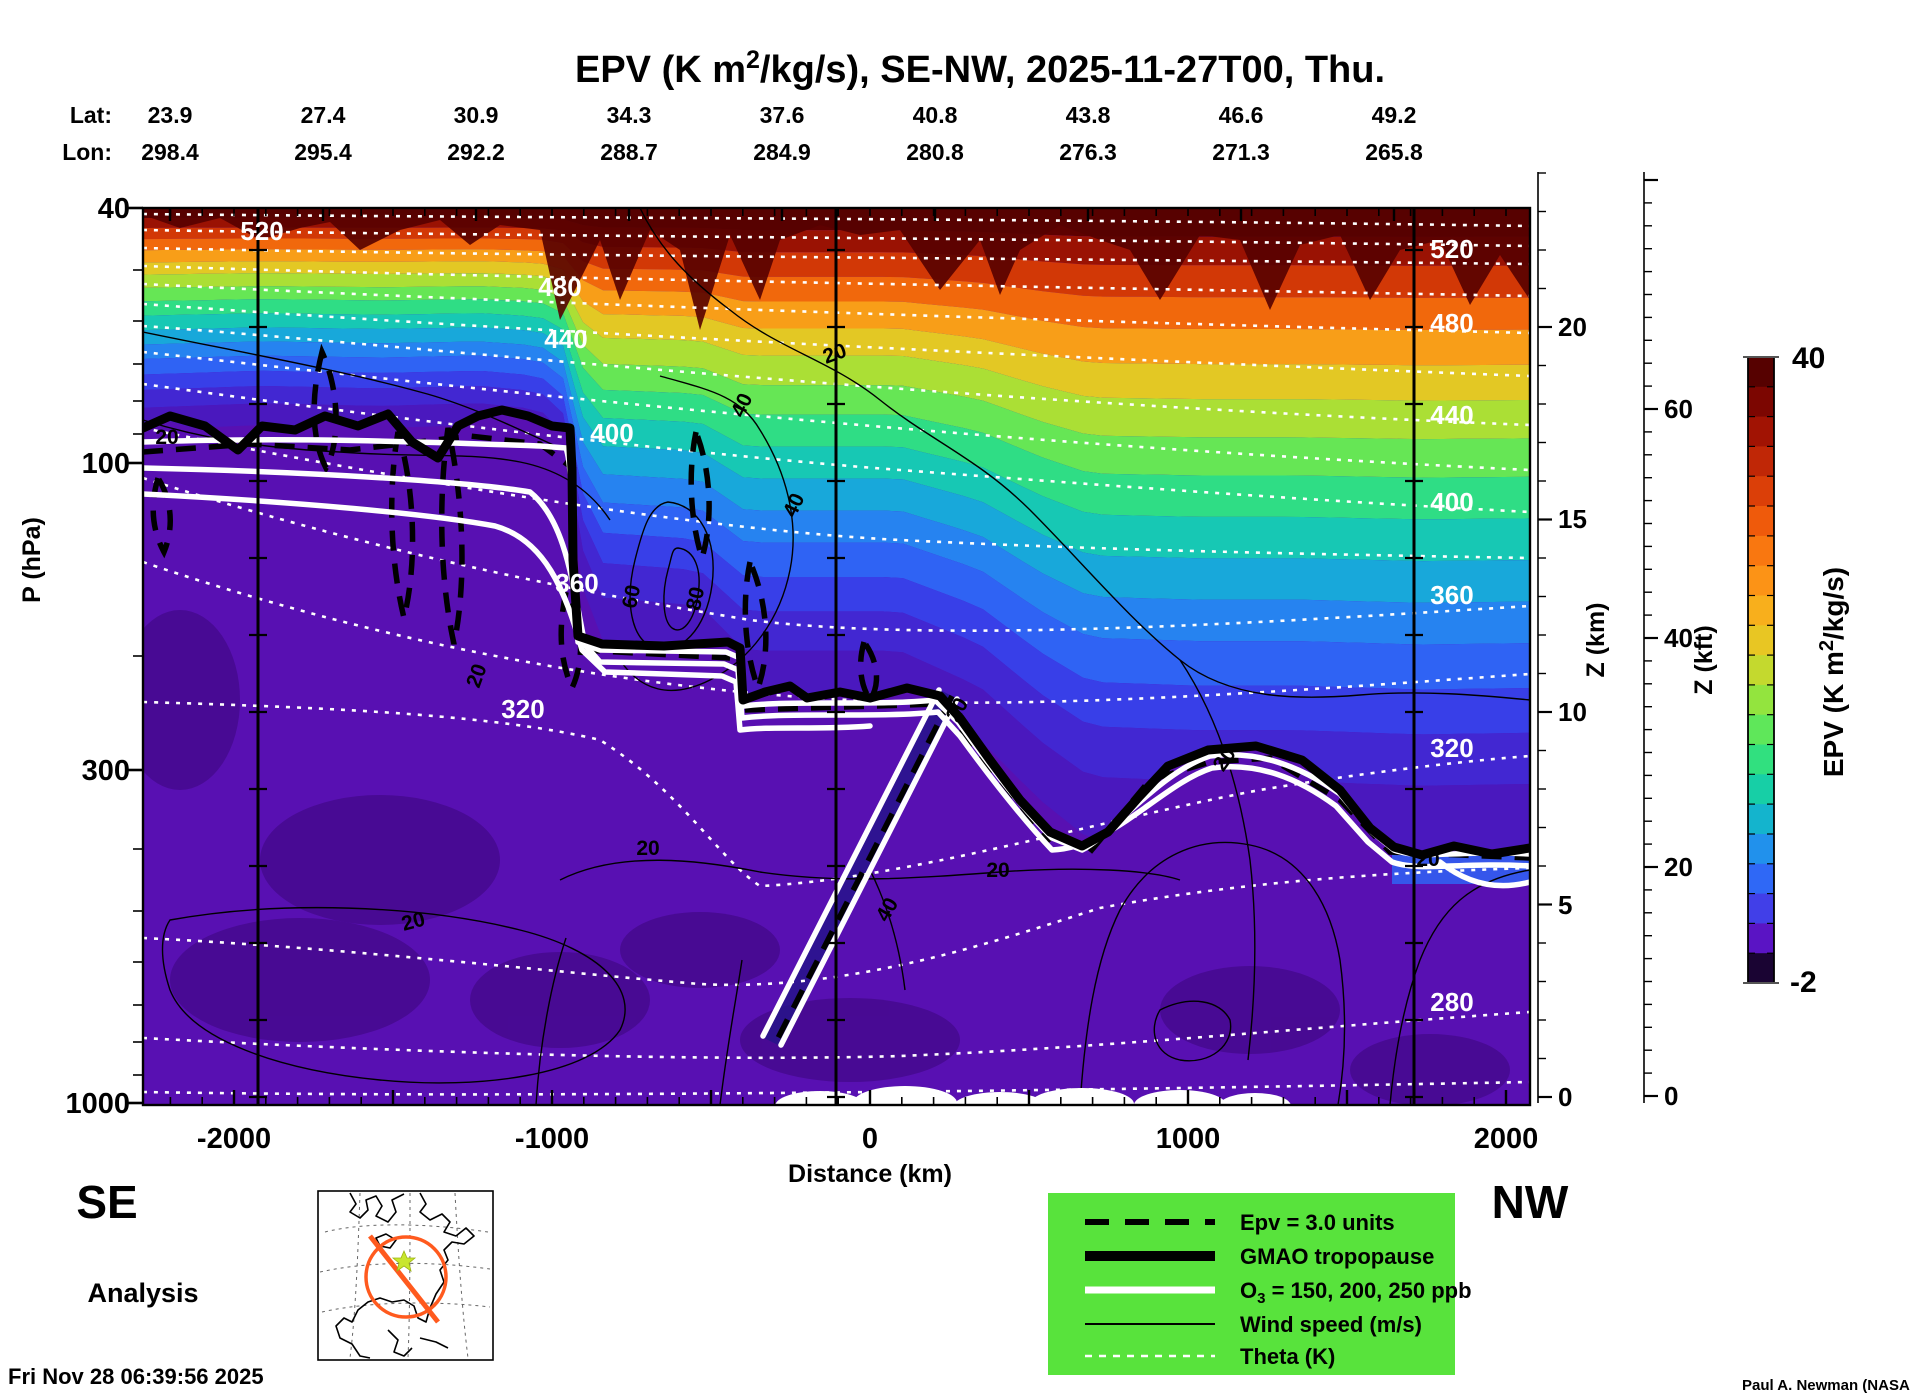  What do you see at coordinates (170, 115) in the screenshot?
I see `lat-tick: 23.9` at bounding box center [170, 115].